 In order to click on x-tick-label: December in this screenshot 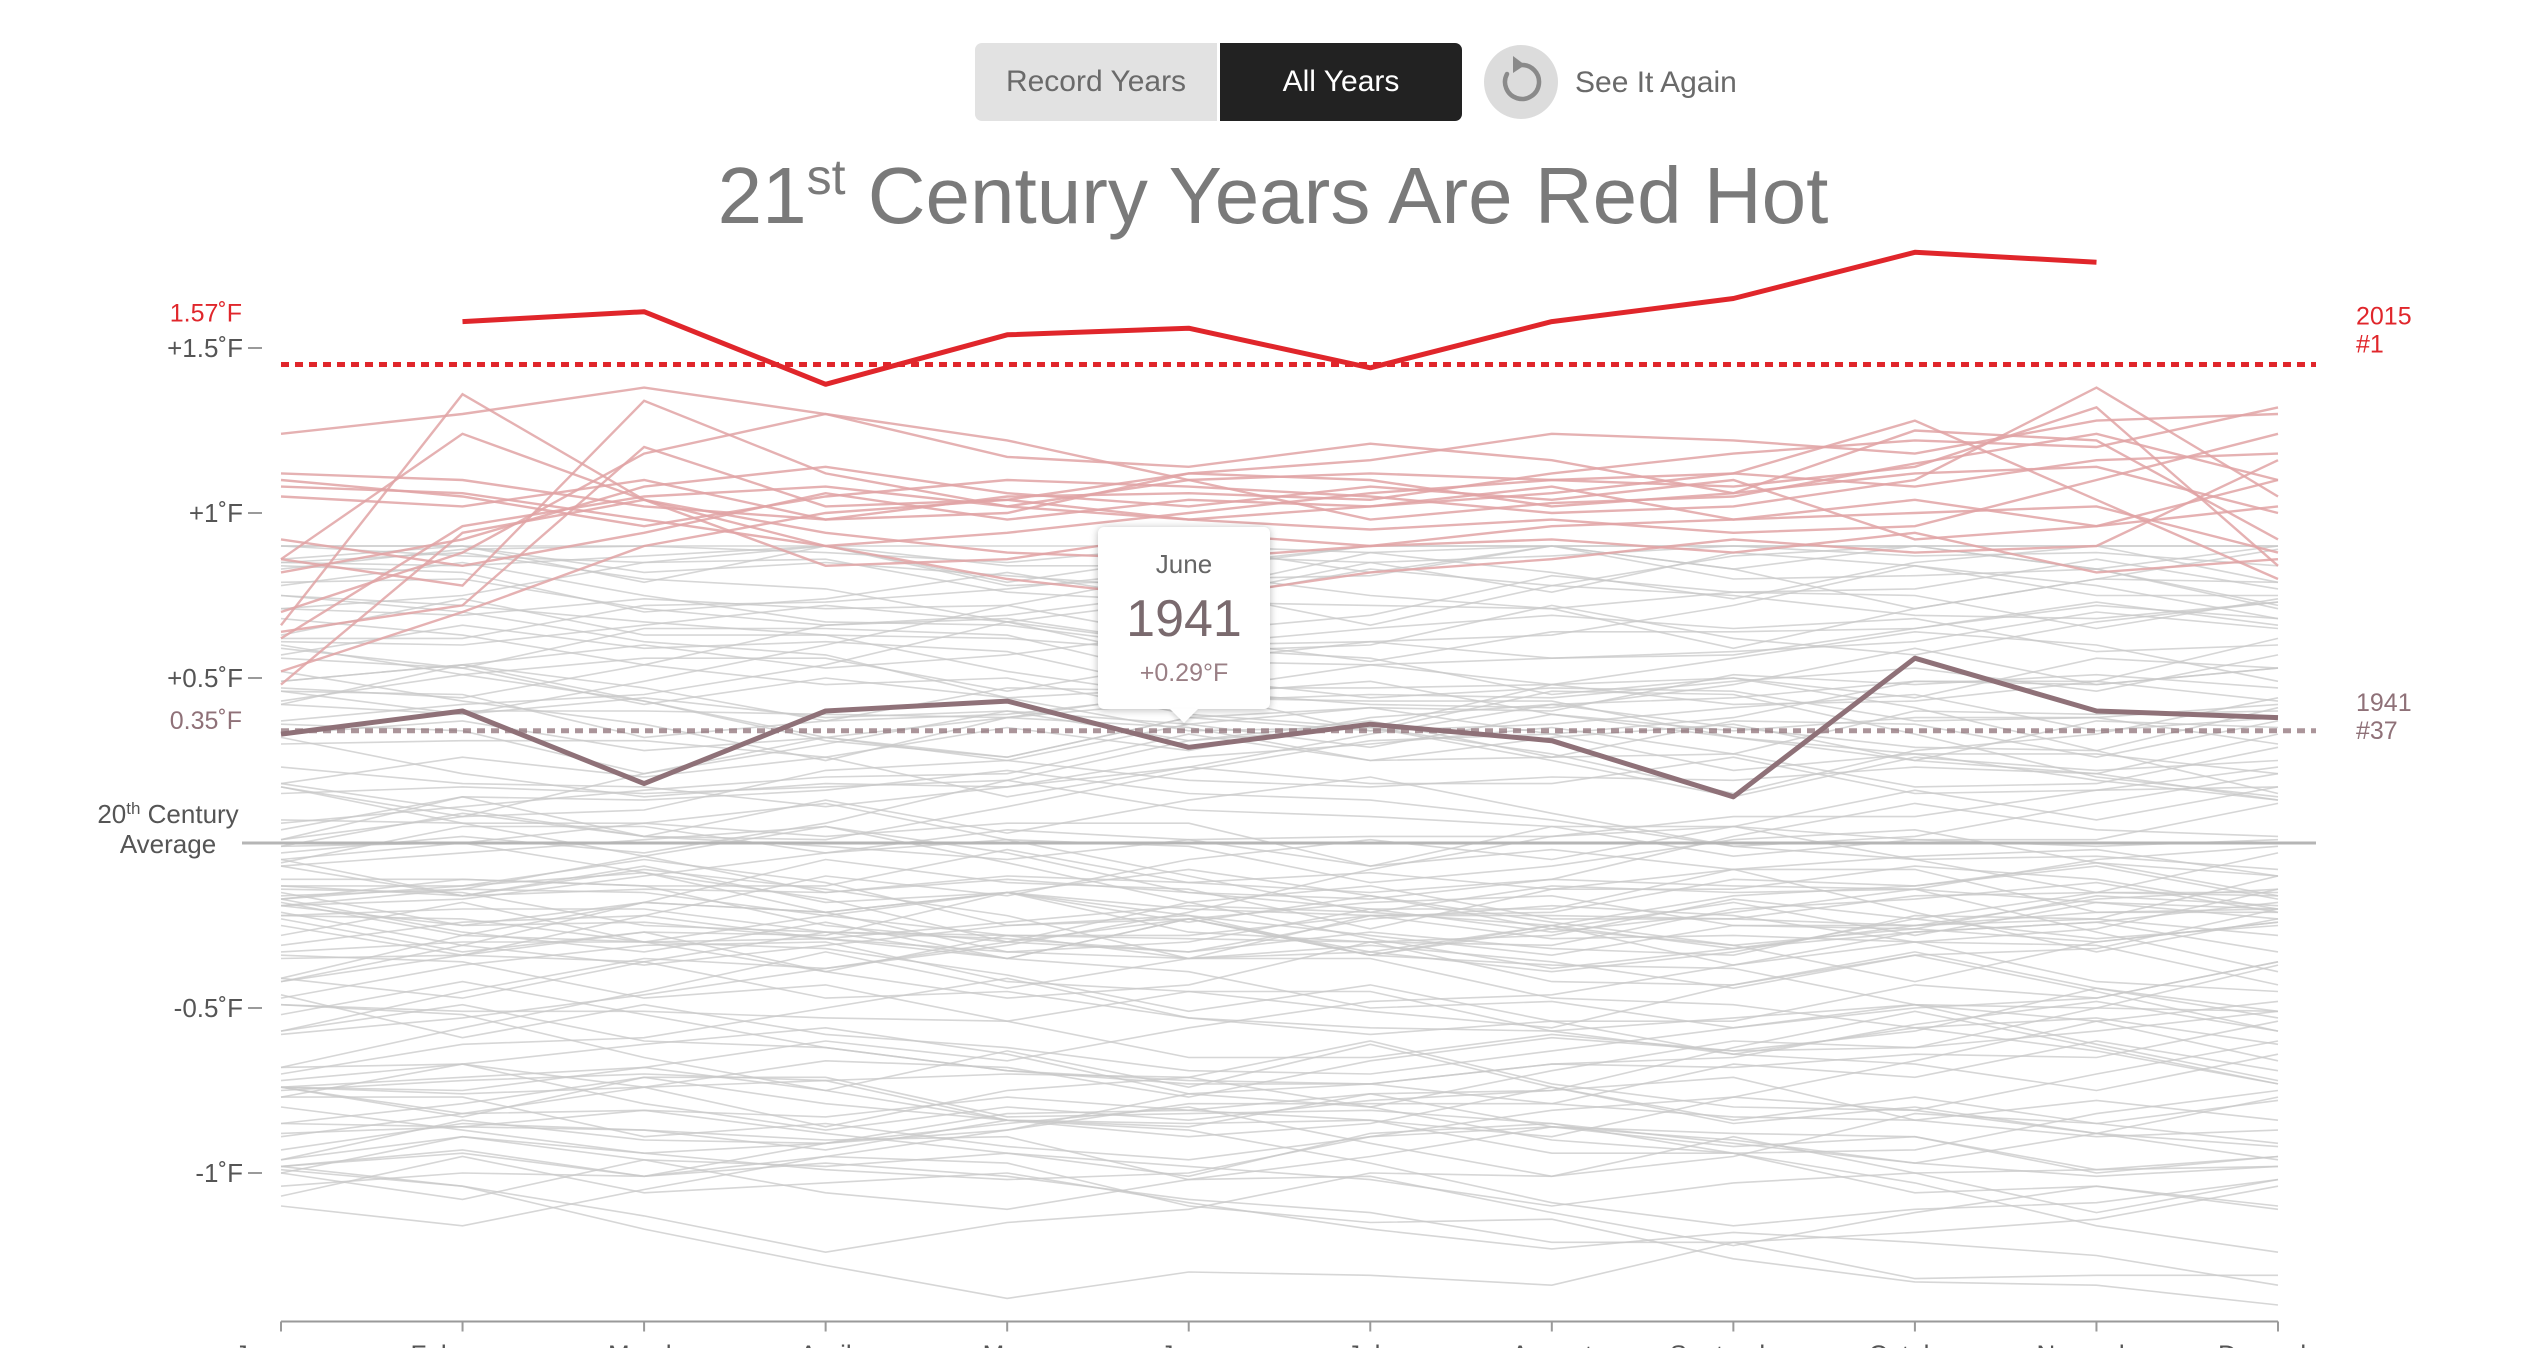, I will do `click(2278, 1344)`.